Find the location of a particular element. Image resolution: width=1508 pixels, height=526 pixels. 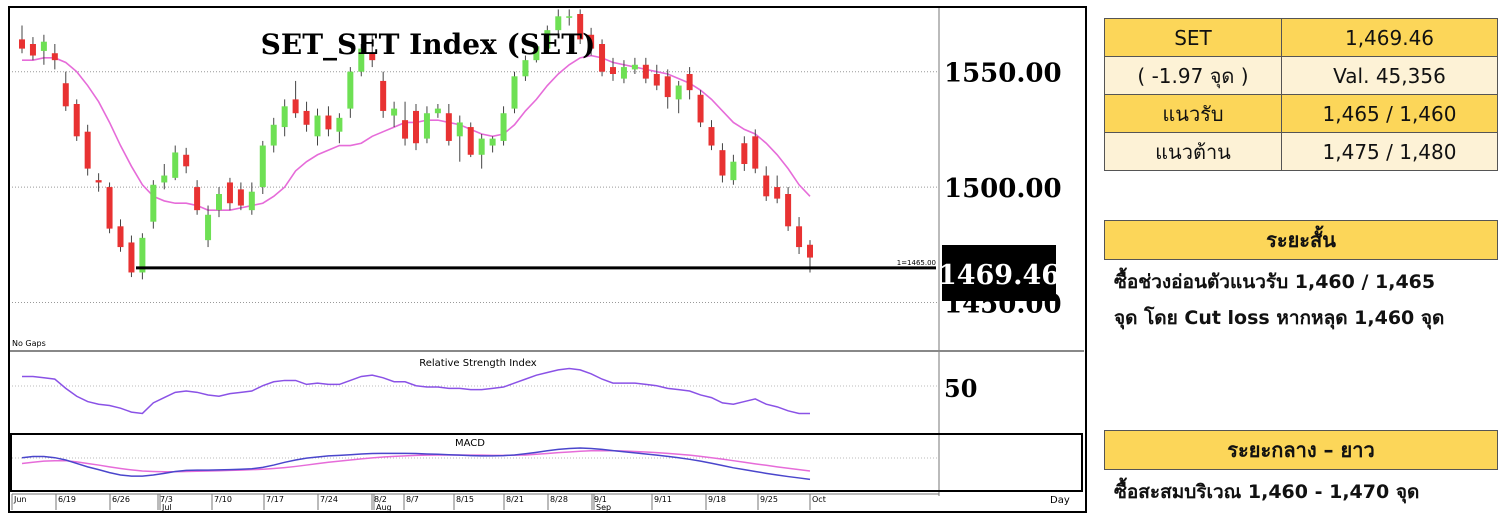

macd-plot is located at coordinates (416, 464).